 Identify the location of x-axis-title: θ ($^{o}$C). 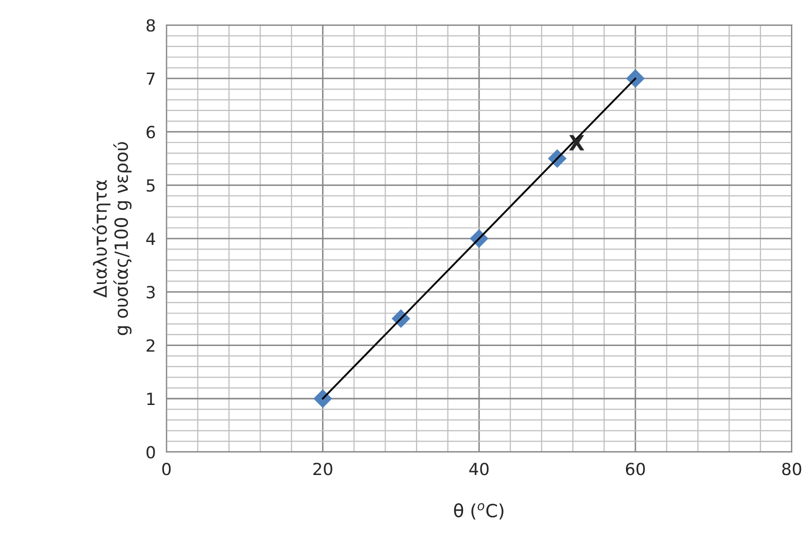
(479, 511).